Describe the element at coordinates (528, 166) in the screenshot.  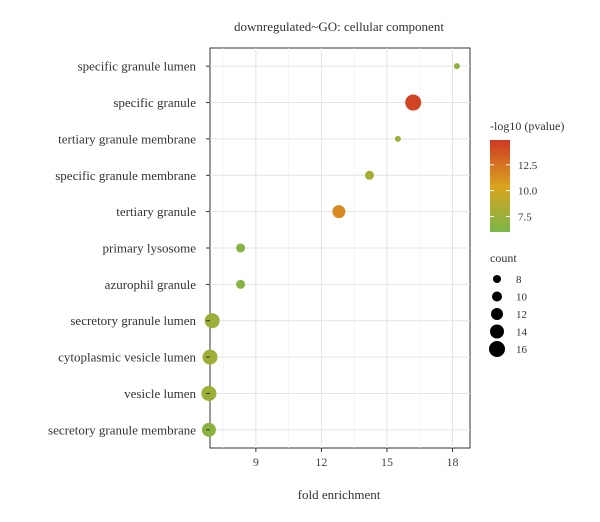
I see `color-legend-label: 12.5` at that location.